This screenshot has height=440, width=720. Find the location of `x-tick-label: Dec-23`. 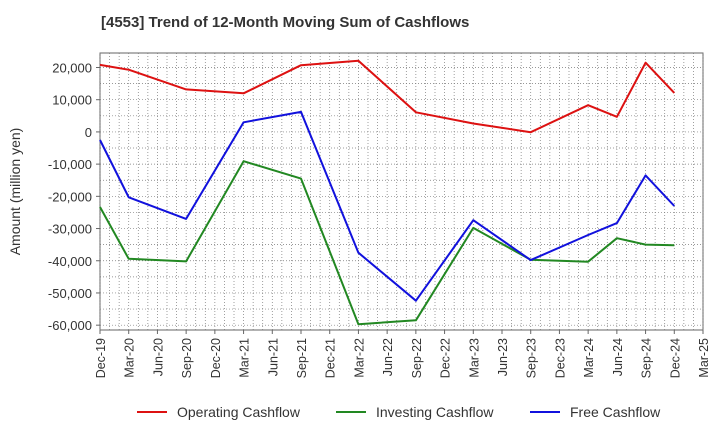

x-tick-label: Dec-23 is located at coordinates (560, 358).